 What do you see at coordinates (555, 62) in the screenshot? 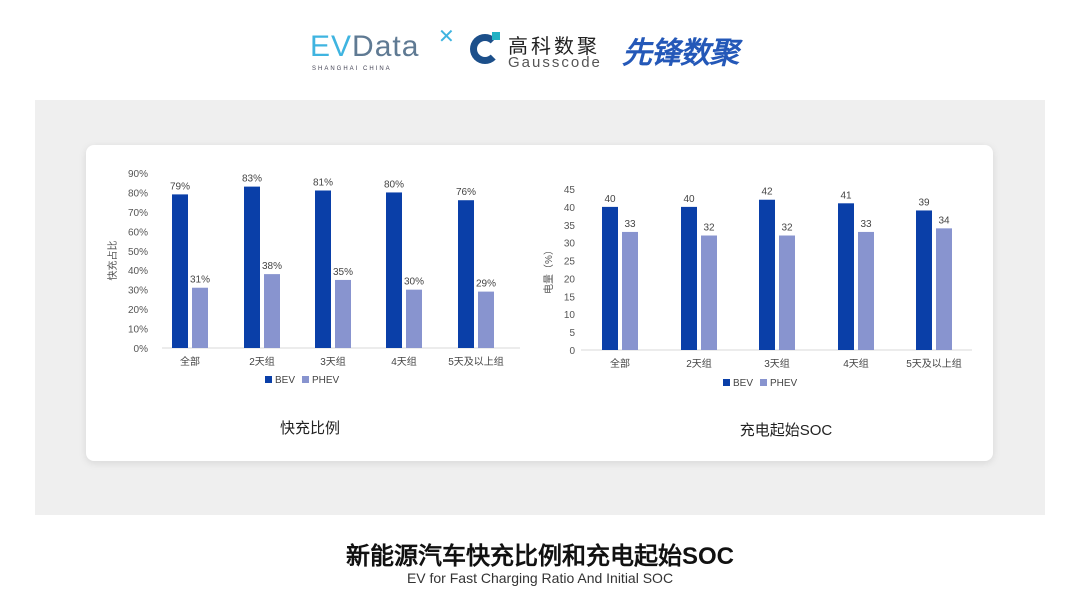
I see `gausscode-en: Gausscode` at bounding box center [555, 62].